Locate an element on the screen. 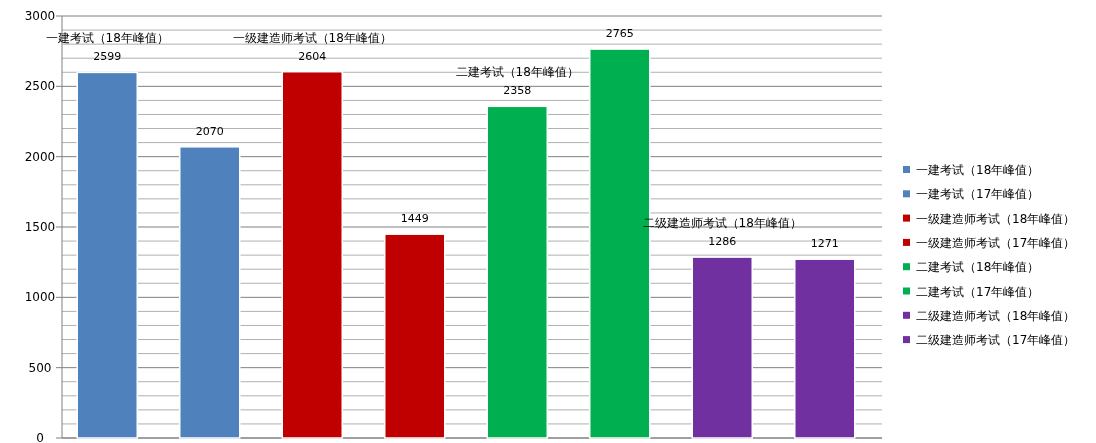 This screenshot has height=443, width=1096. y-tick-label: 0 is located at coordinates (40, 437).